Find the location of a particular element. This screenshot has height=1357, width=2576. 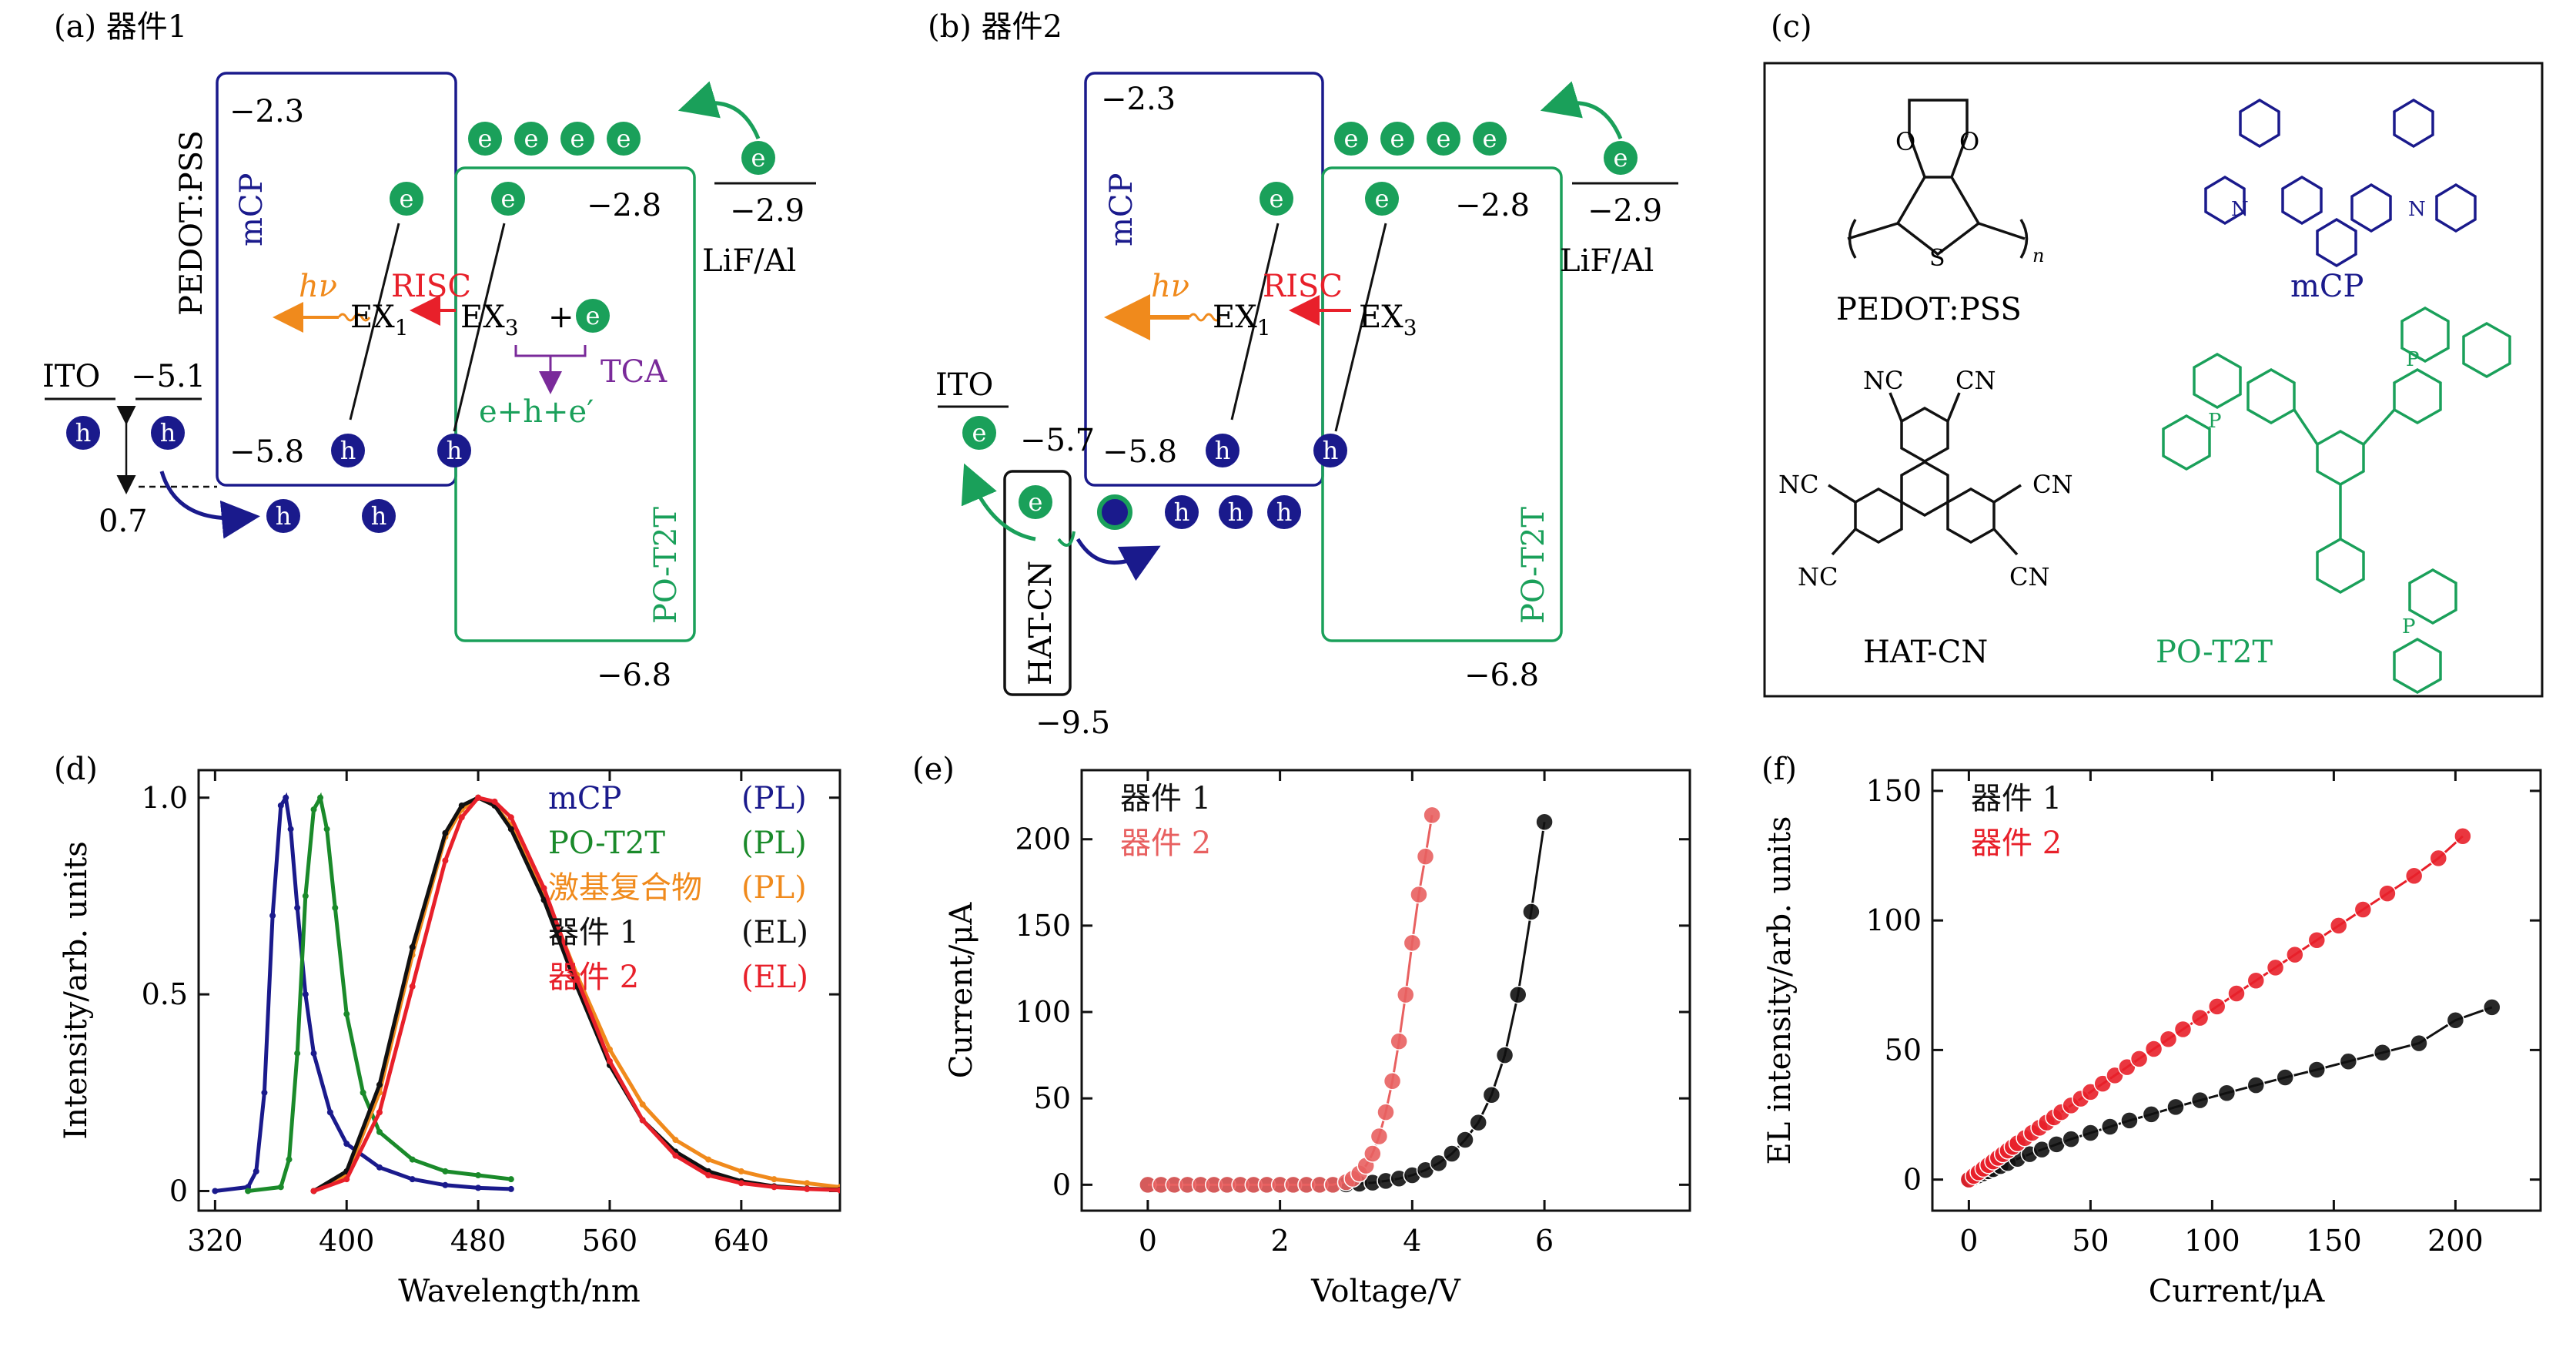

electron-group-b: e e e e e e e e e is located at coordinates (1300, 320).